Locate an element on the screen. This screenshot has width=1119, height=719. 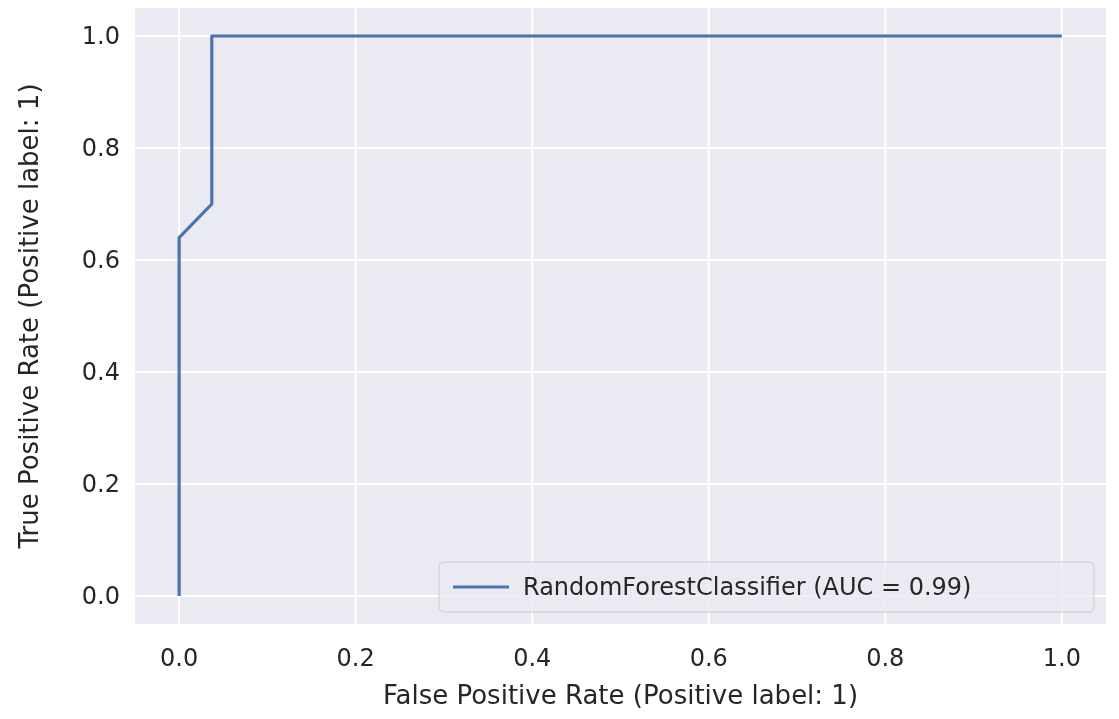
x-tick-label: 1.0 is located at coordinates (1061, 658).